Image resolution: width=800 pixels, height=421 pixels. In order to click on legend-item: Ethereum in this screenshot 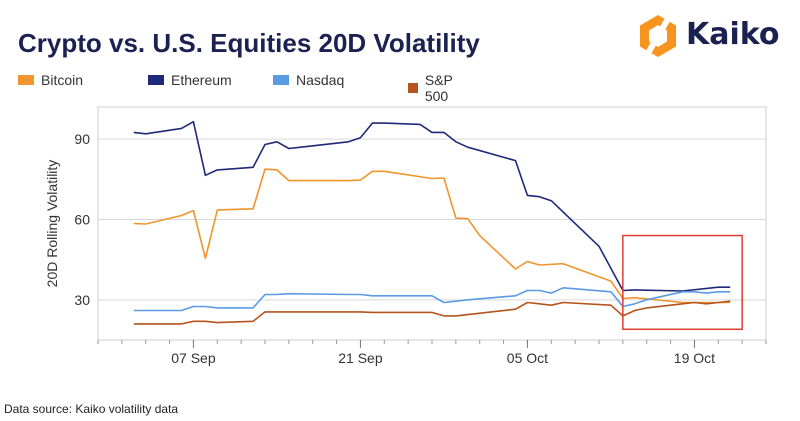, I will do `click(190, 80)`.